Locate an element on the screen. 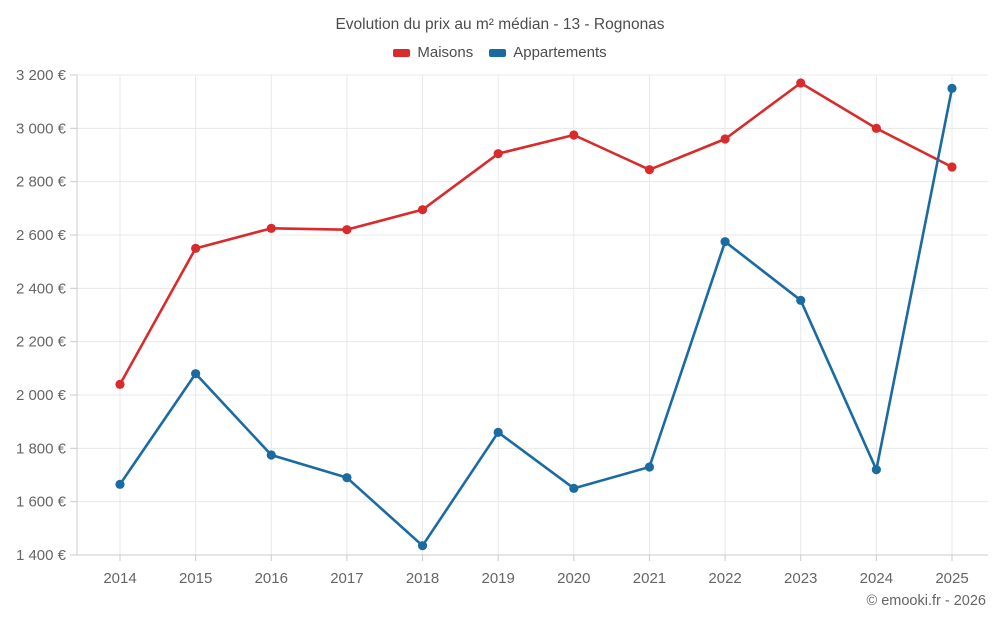 This screenshot has width=1000, height=625. maisons-point-2018 is located at coordinates (422, 210).